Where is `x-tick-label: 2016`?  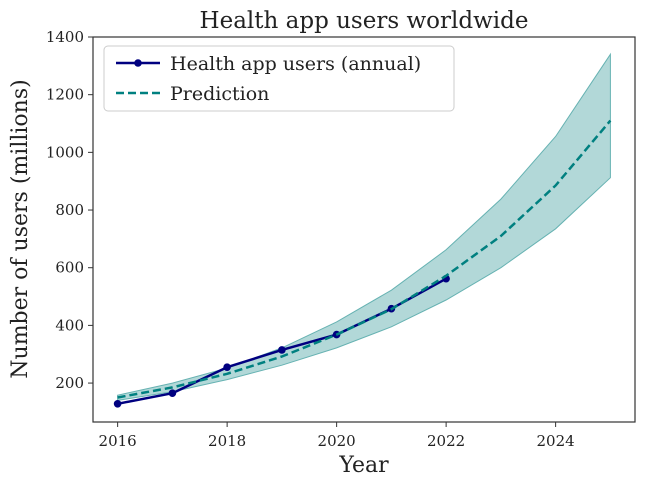
x-tick-label: 2016 is located at coordinates (118, 441).